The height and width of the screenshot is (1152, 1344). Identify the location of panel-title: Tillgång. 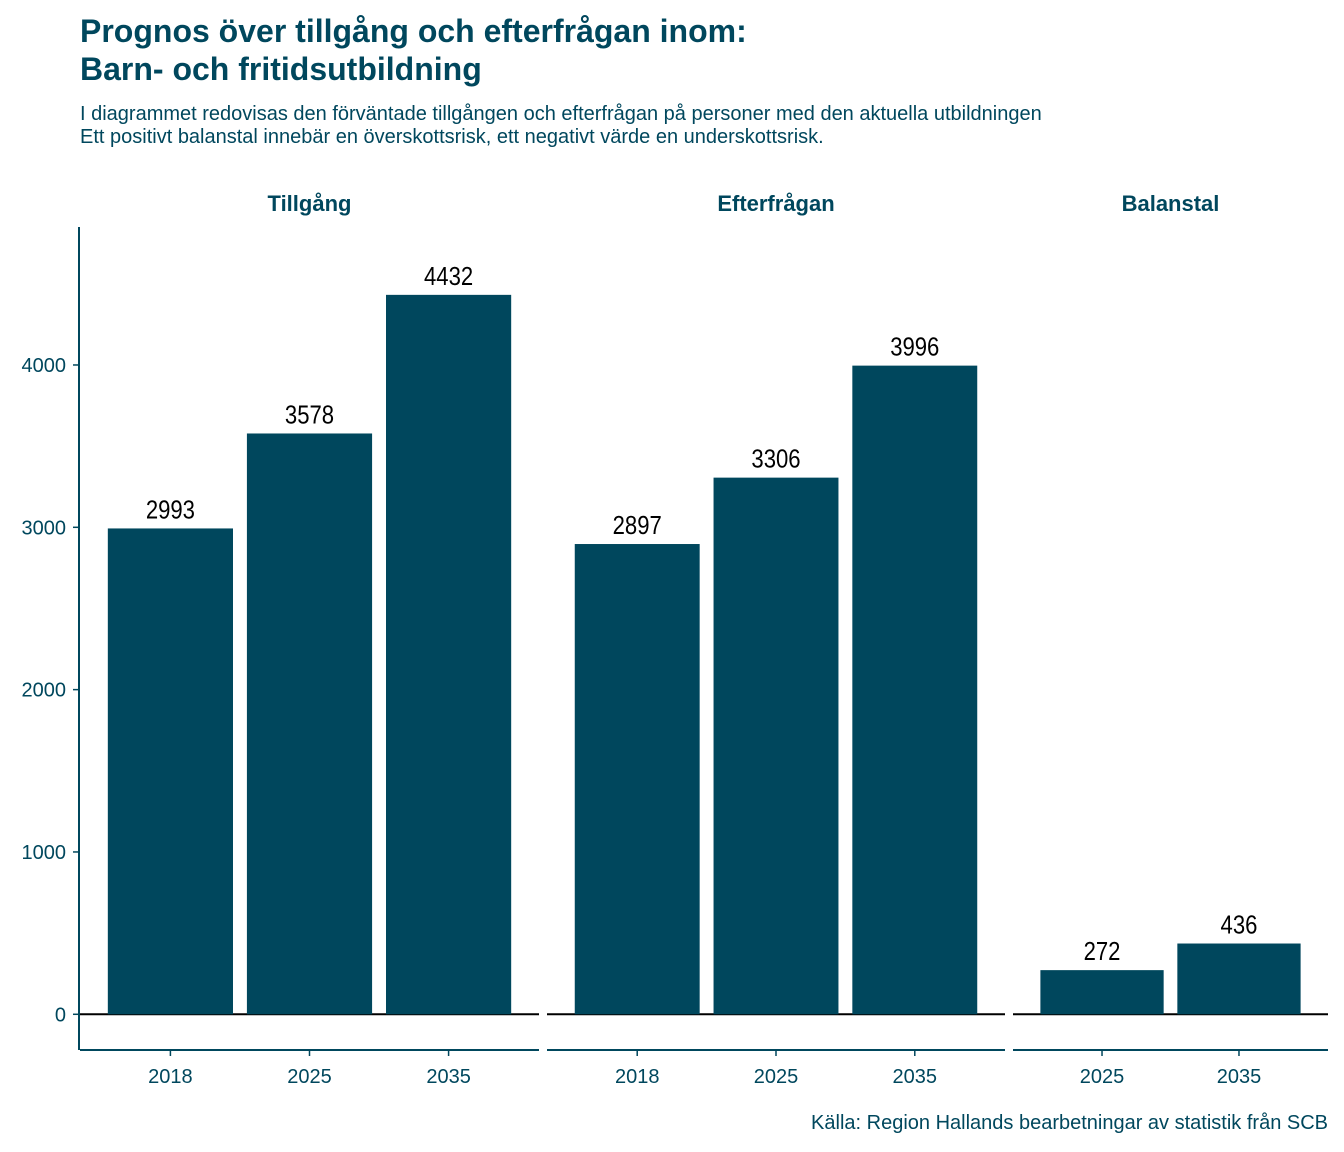
(310, 203).